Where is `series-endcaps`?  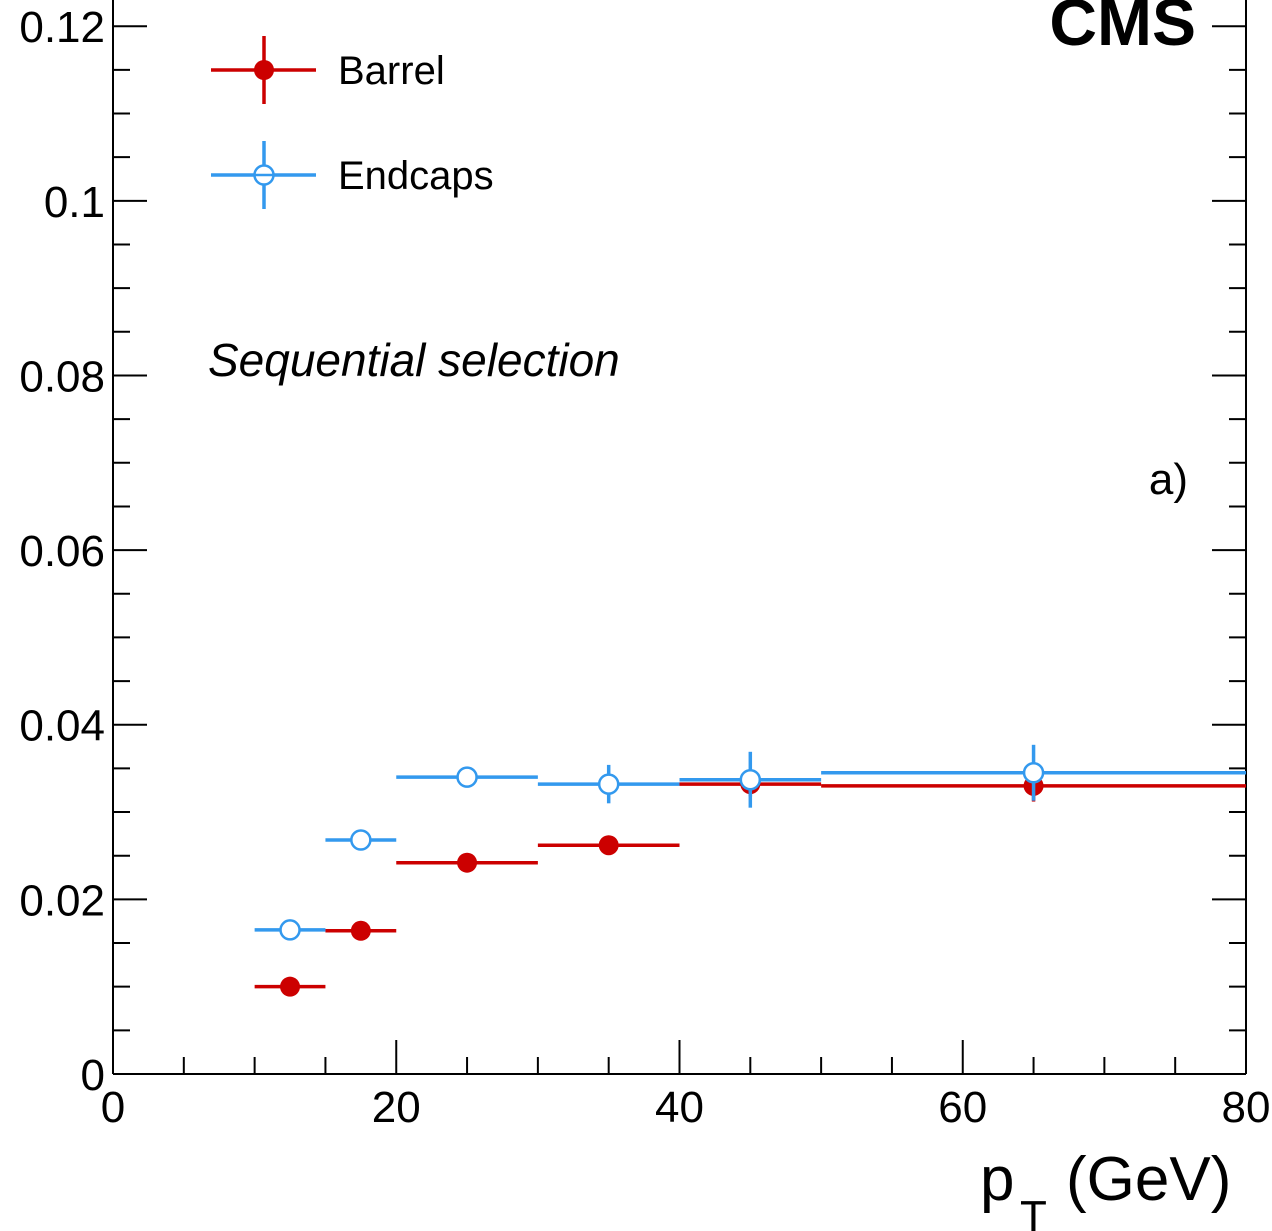 series-endcaps is located at coordinates (750, 842).